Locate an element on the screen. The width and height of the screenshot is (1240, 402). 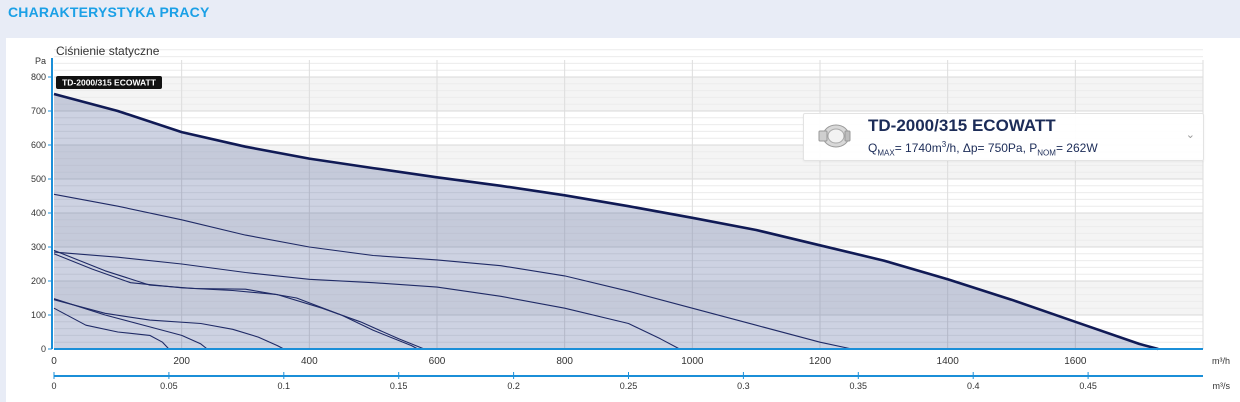
x-tick-label: 600 is located at coordinates (437, 361).